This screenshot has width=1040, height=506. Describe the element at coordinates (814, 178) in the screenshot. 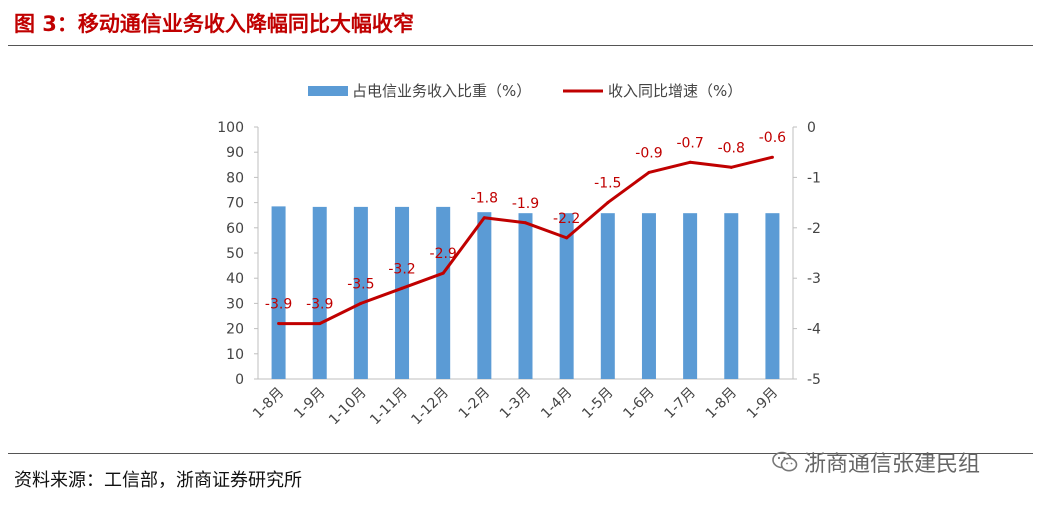

I see `right-tick-label: -1` at that location.